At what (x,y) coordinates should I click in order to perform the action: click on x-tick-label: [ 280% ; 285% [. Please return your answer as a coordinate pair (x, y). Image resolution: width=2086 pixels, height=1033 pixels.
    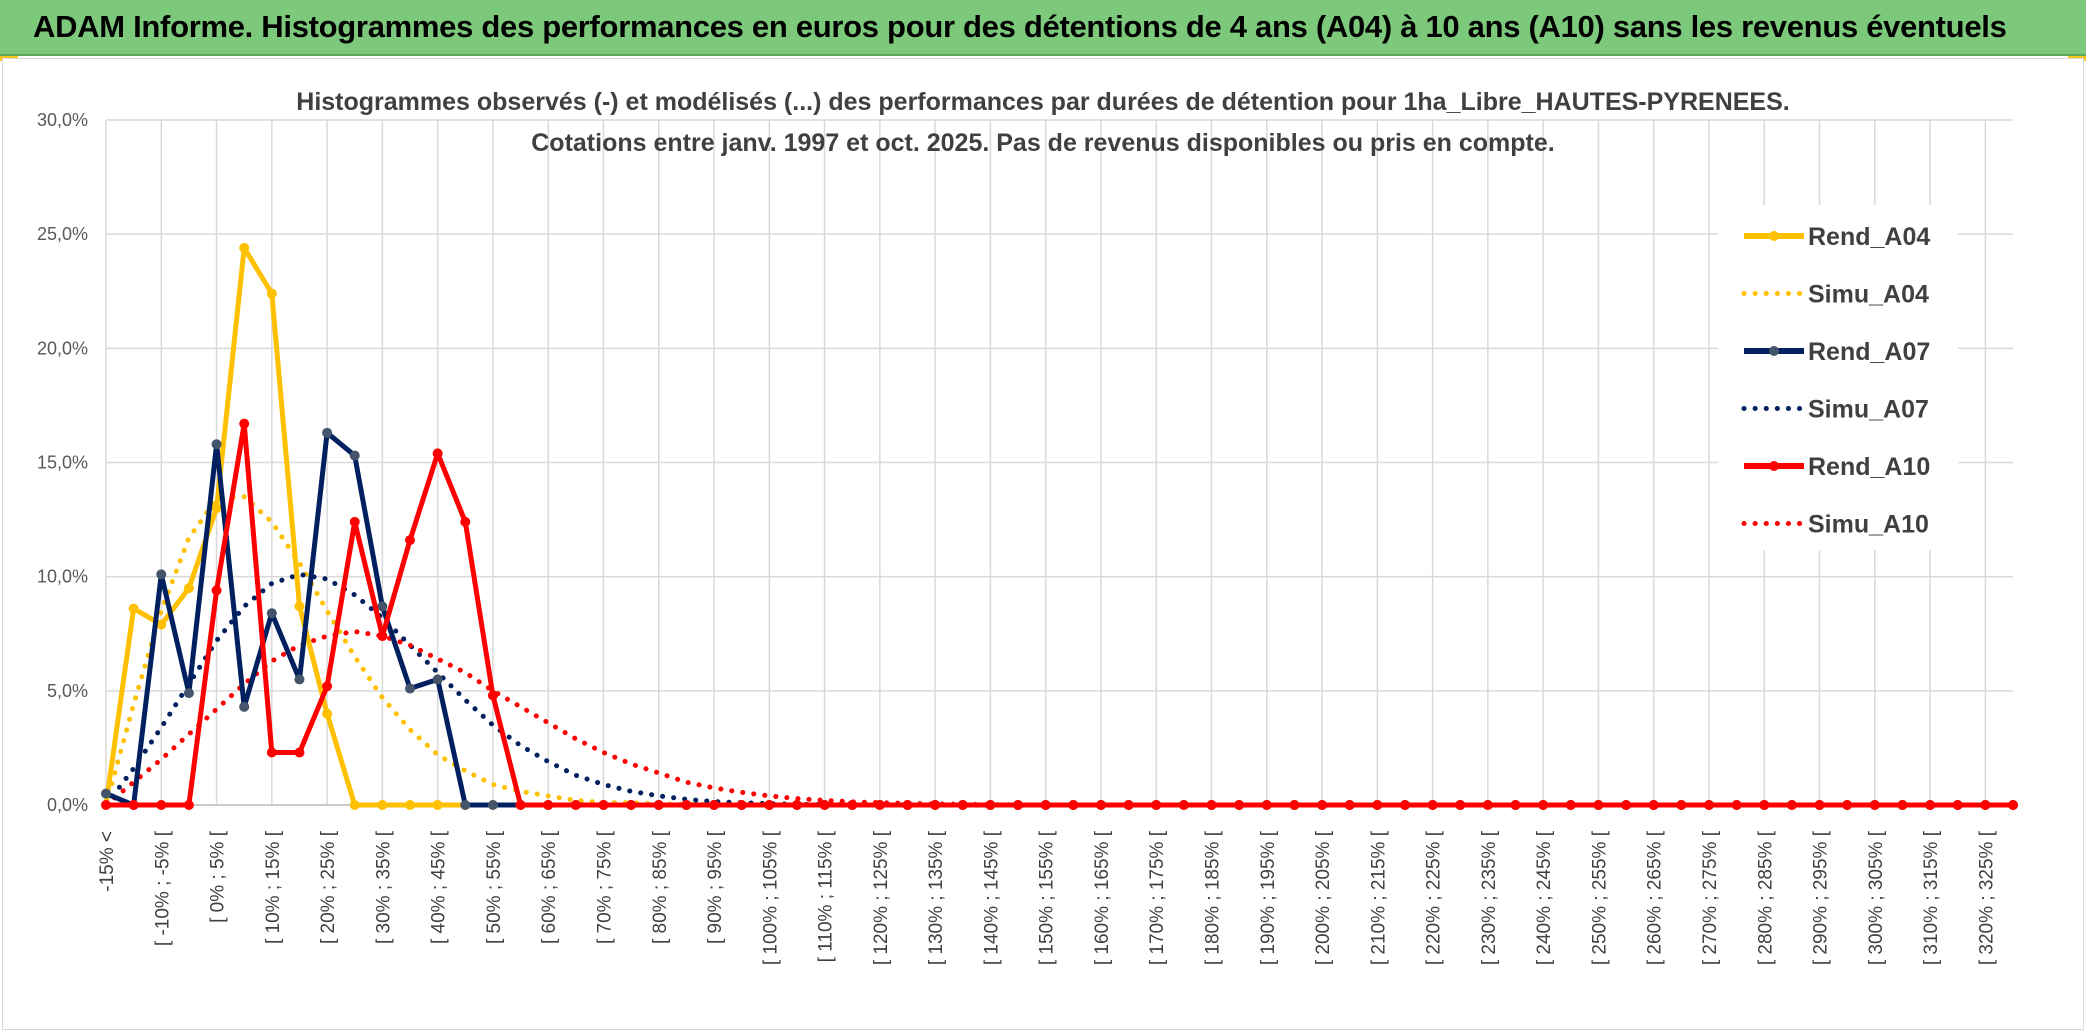
    Looking at the image, I should click on (1765, 897).